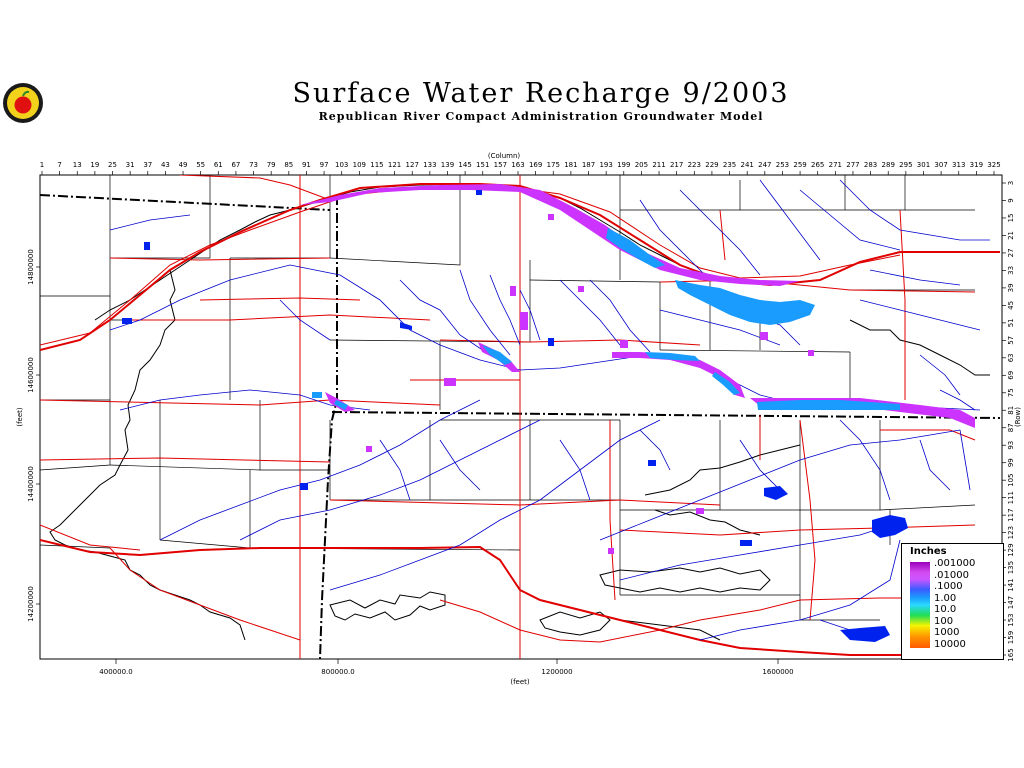  Describe the element at coordinates (42, 165) in the screenshot. I see `top-tick-label: 1` at that location.